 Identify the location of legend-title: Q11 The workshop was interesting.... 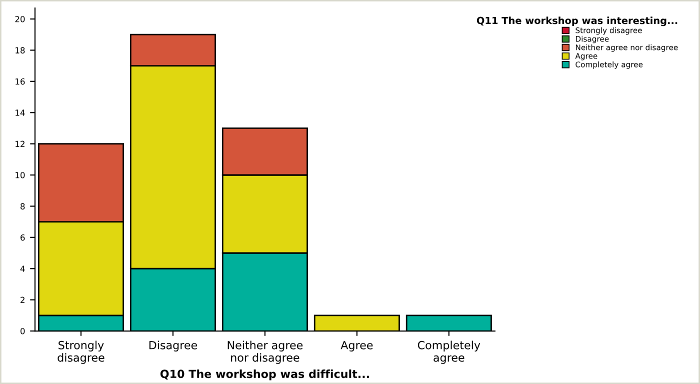
(577, 21).